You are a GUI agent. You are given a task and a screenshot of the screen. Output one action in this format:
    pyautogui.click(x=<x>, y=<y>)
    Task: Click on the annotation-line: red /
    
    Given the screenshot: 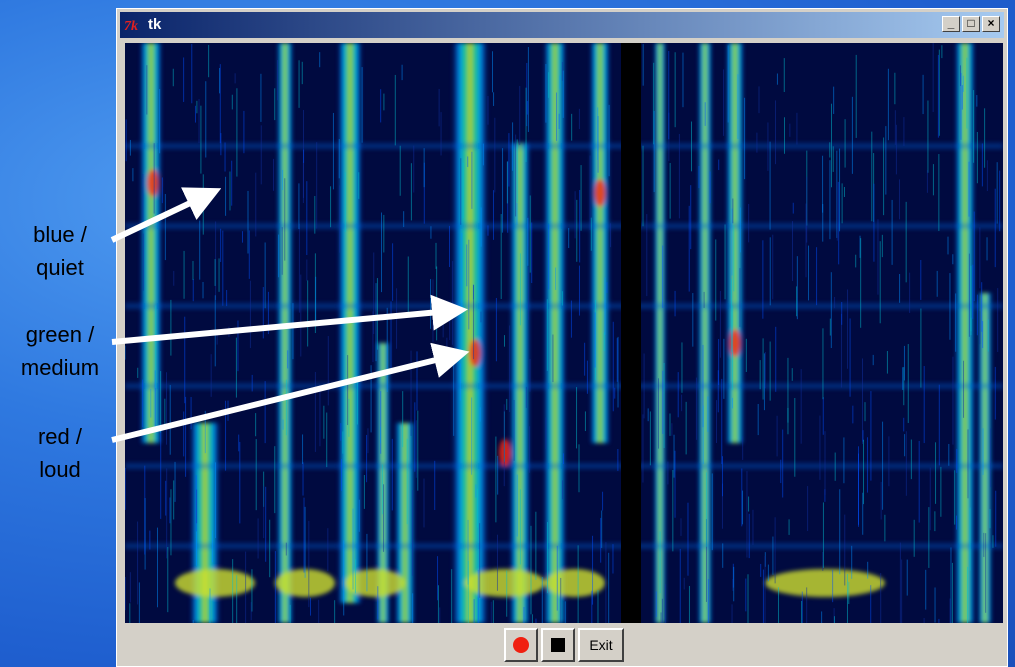 What is the action you would take?
    pyautogui.click(x=60, y=436)
    